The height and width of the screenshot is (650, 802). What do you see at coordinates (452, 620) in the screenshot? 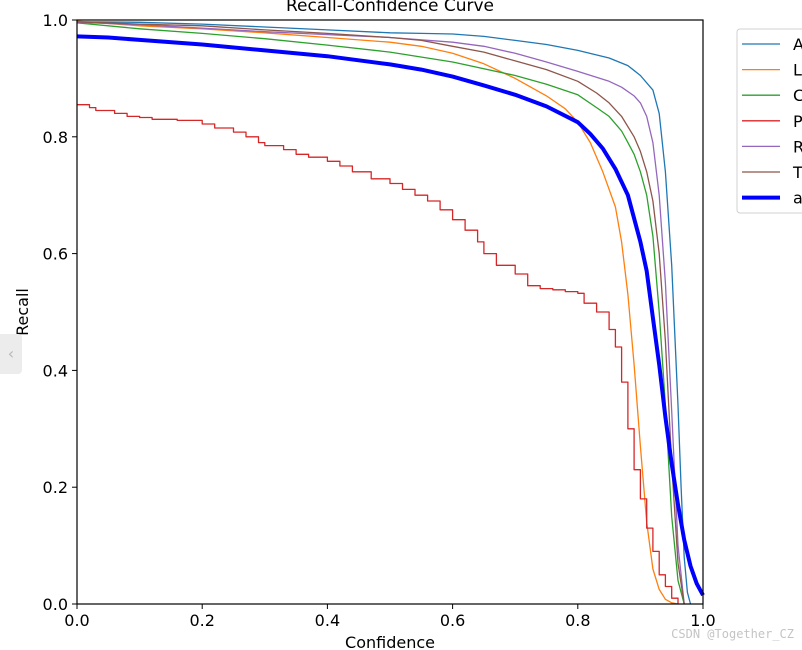
I see `x-tick-label: 0.6` at bounding box center [452, 620].